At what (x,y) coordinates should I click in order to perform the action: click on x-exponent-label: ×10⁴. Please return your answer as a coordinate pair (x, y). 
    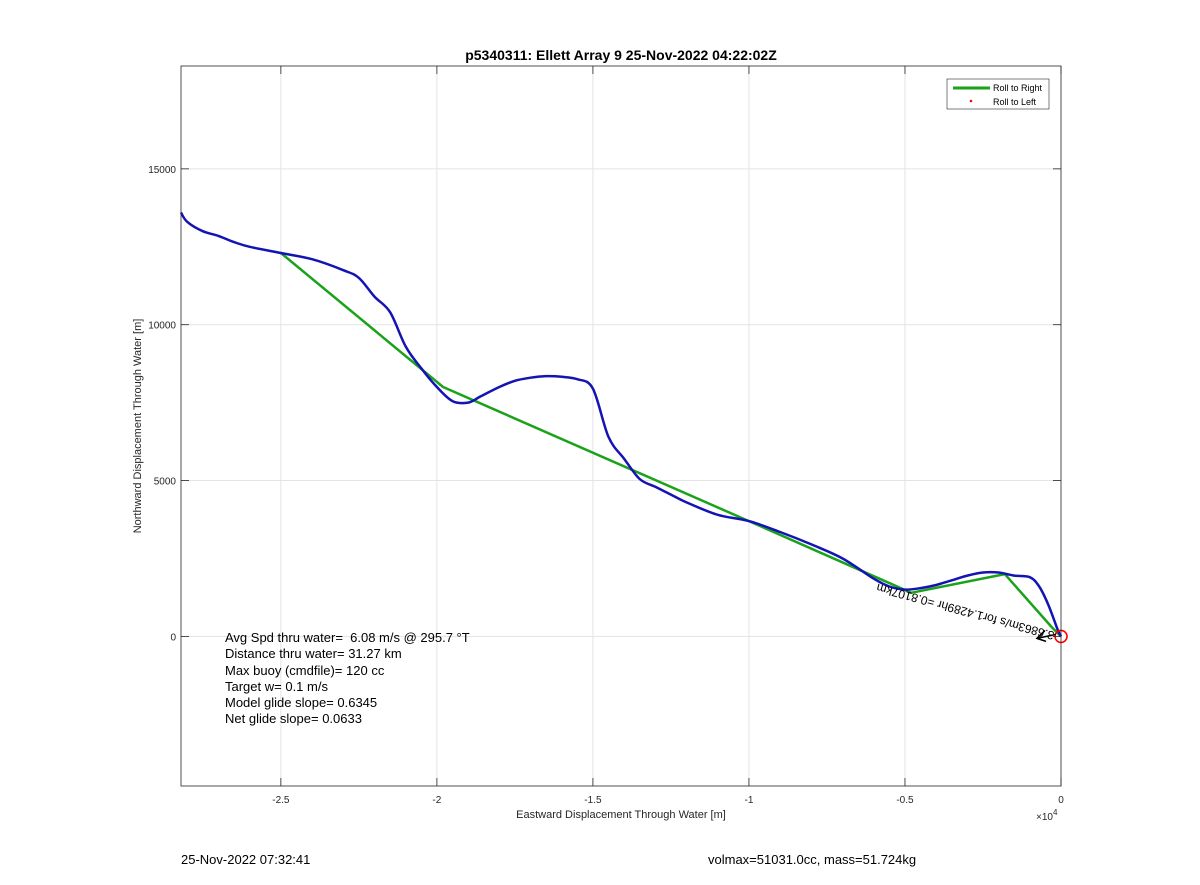
    Looking at the image, I should click on (1047, 815).